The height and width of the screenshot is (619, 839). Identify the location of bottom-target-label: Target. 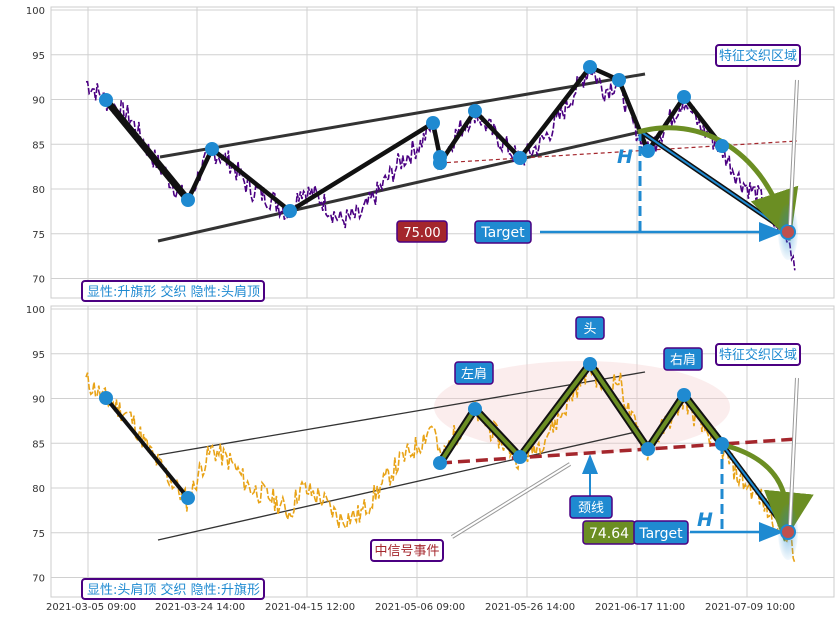
(660, 534).